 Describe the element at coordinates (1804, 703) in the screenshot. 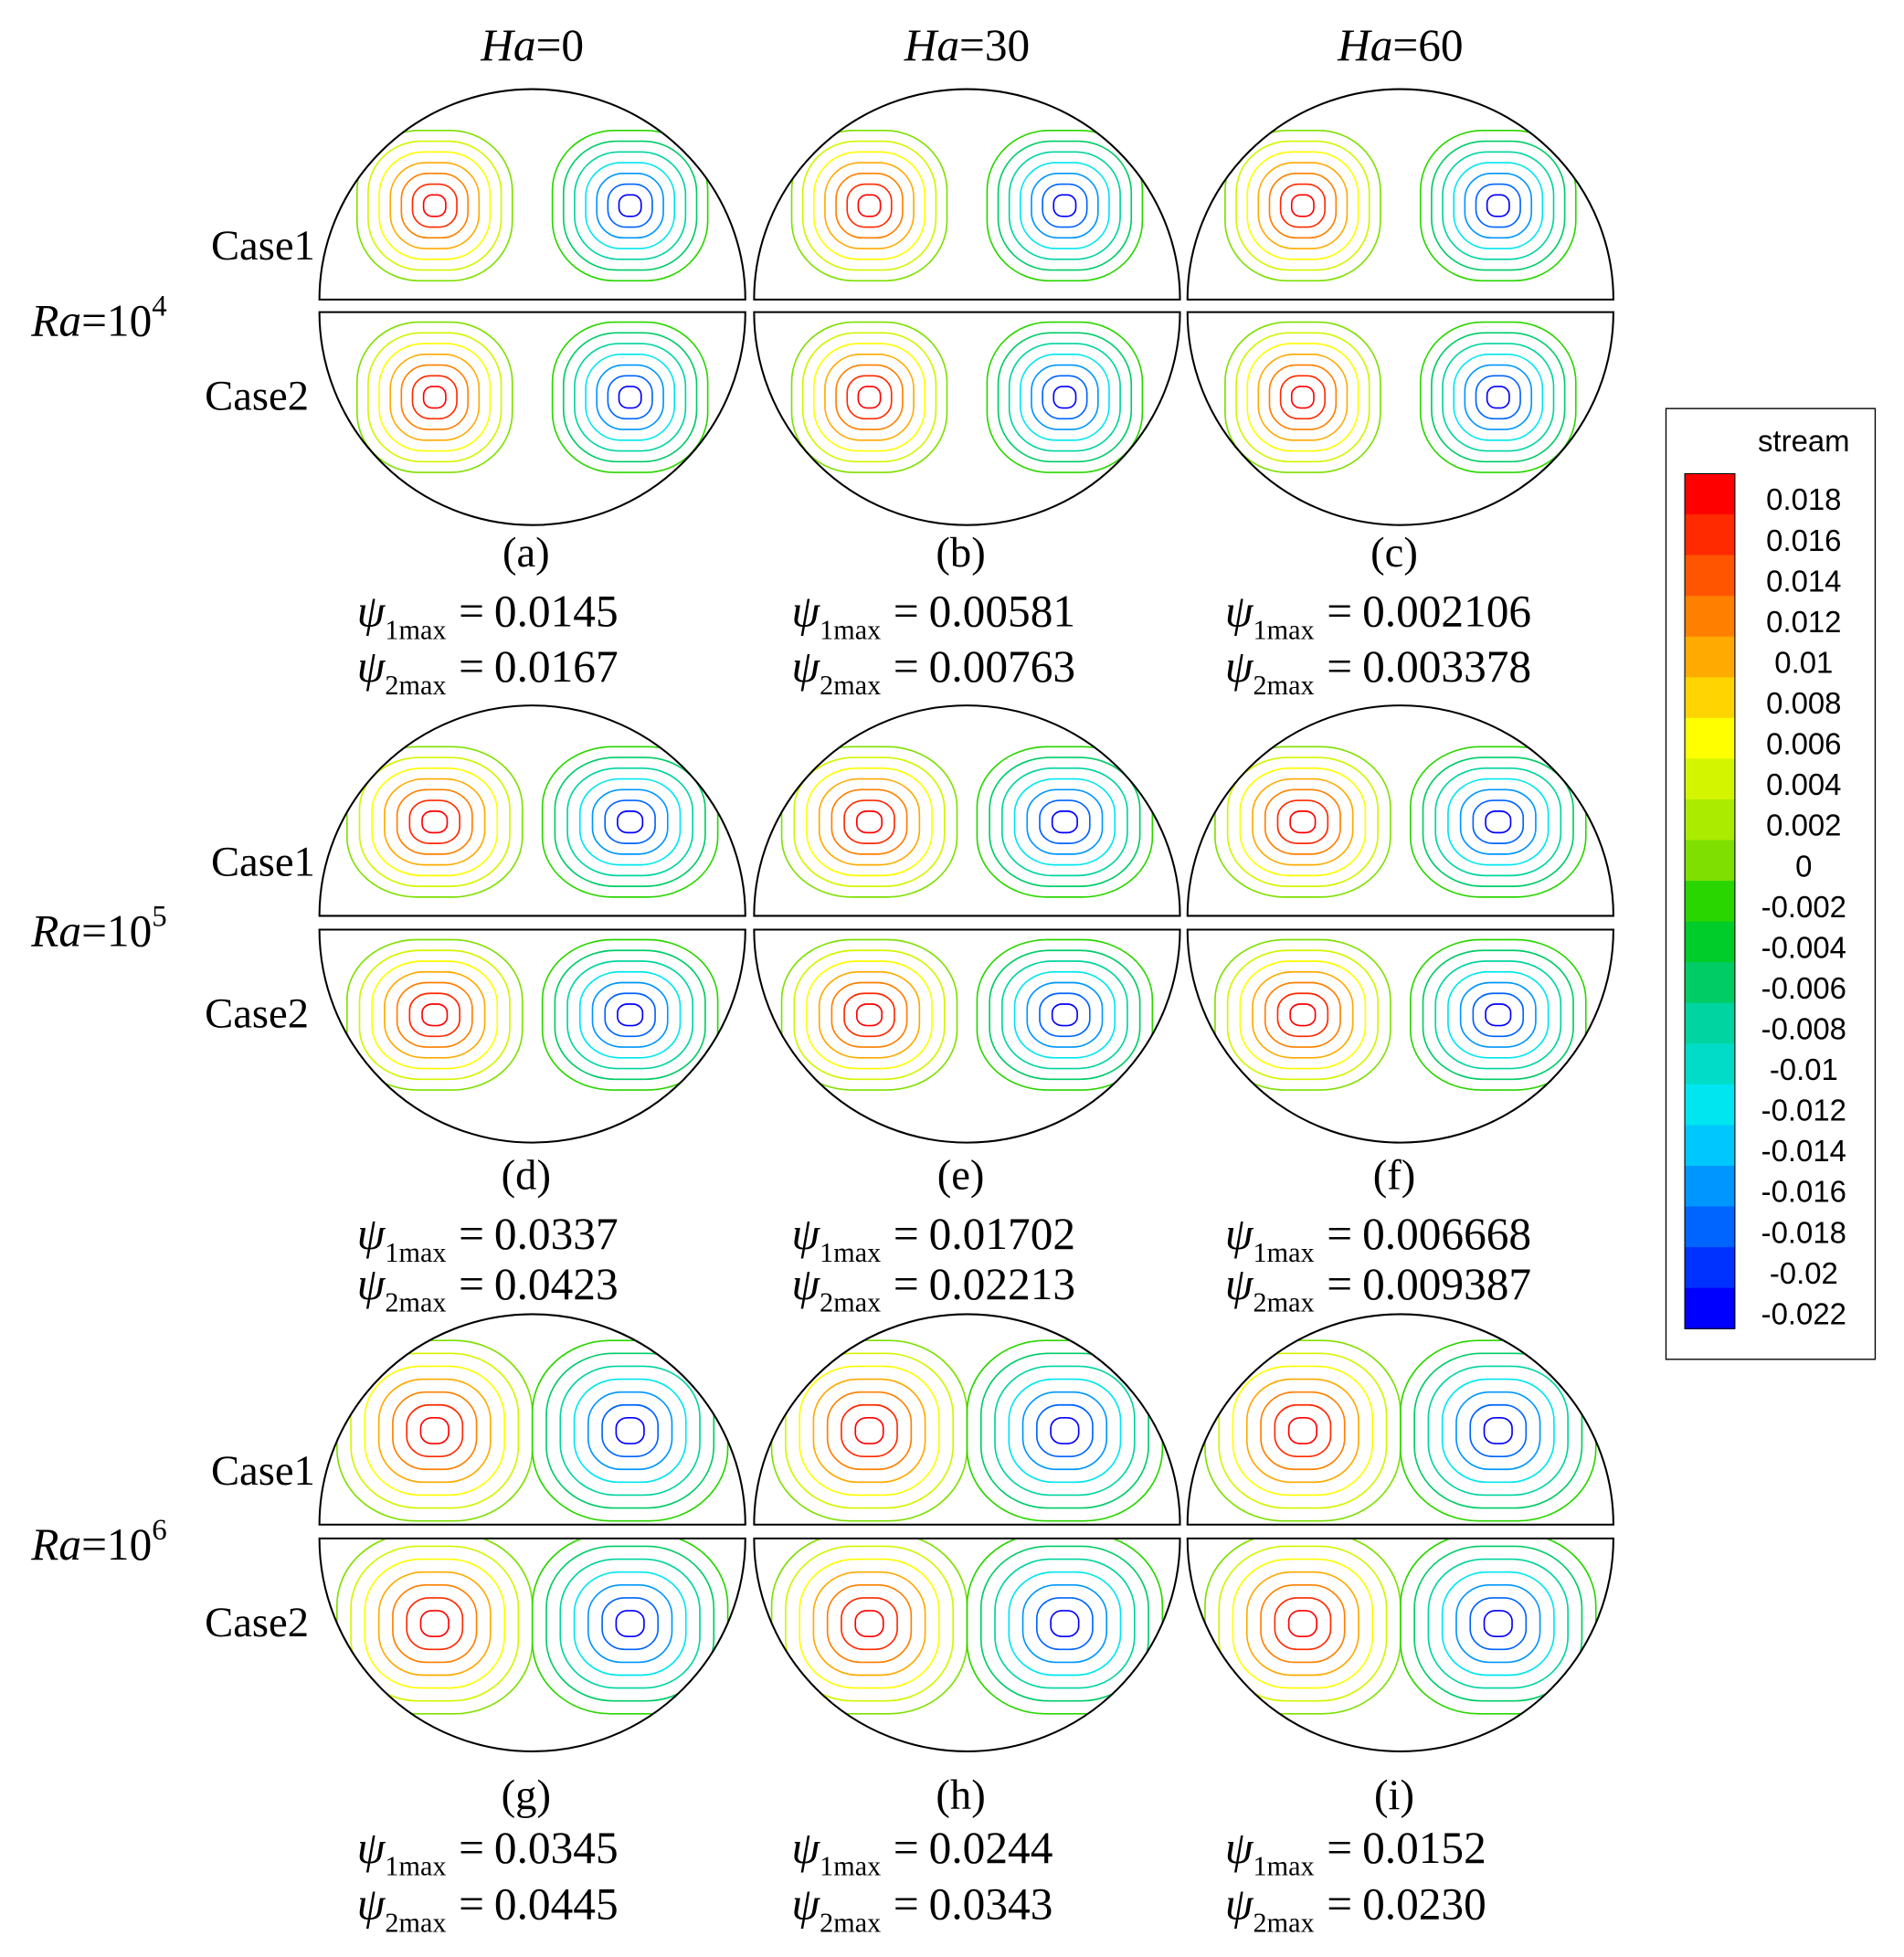

I see `legend-level: 0.008` at that location.